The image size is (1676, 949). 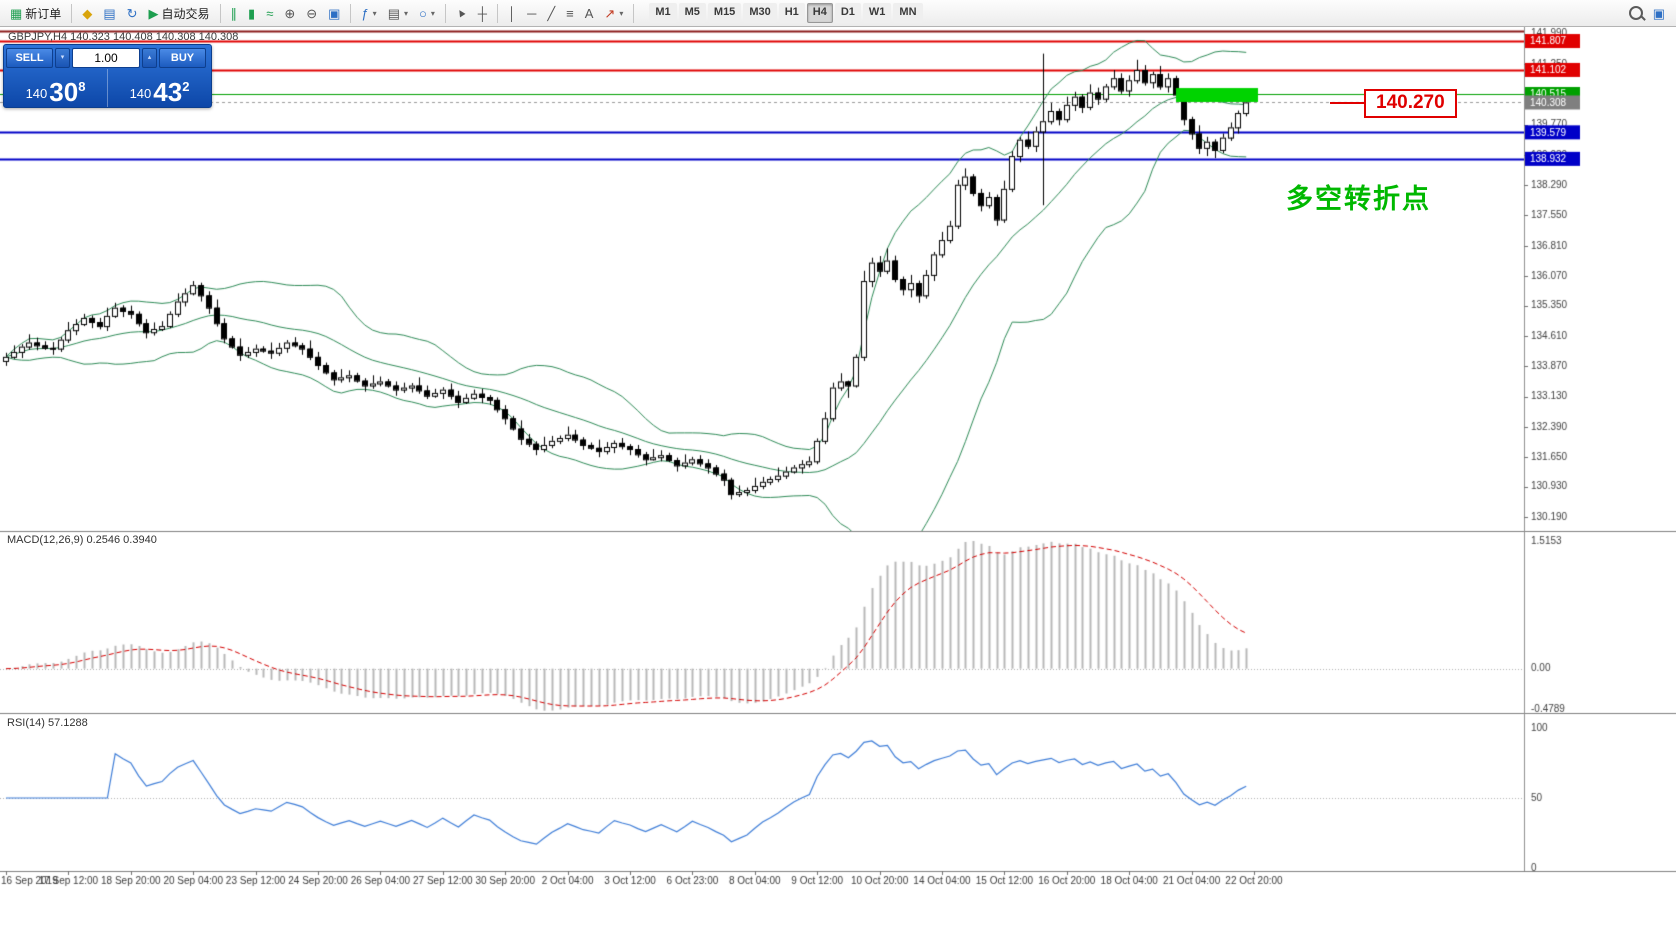 I want to click on bar-chart-icon: ∥, so click(x=234, y=13).